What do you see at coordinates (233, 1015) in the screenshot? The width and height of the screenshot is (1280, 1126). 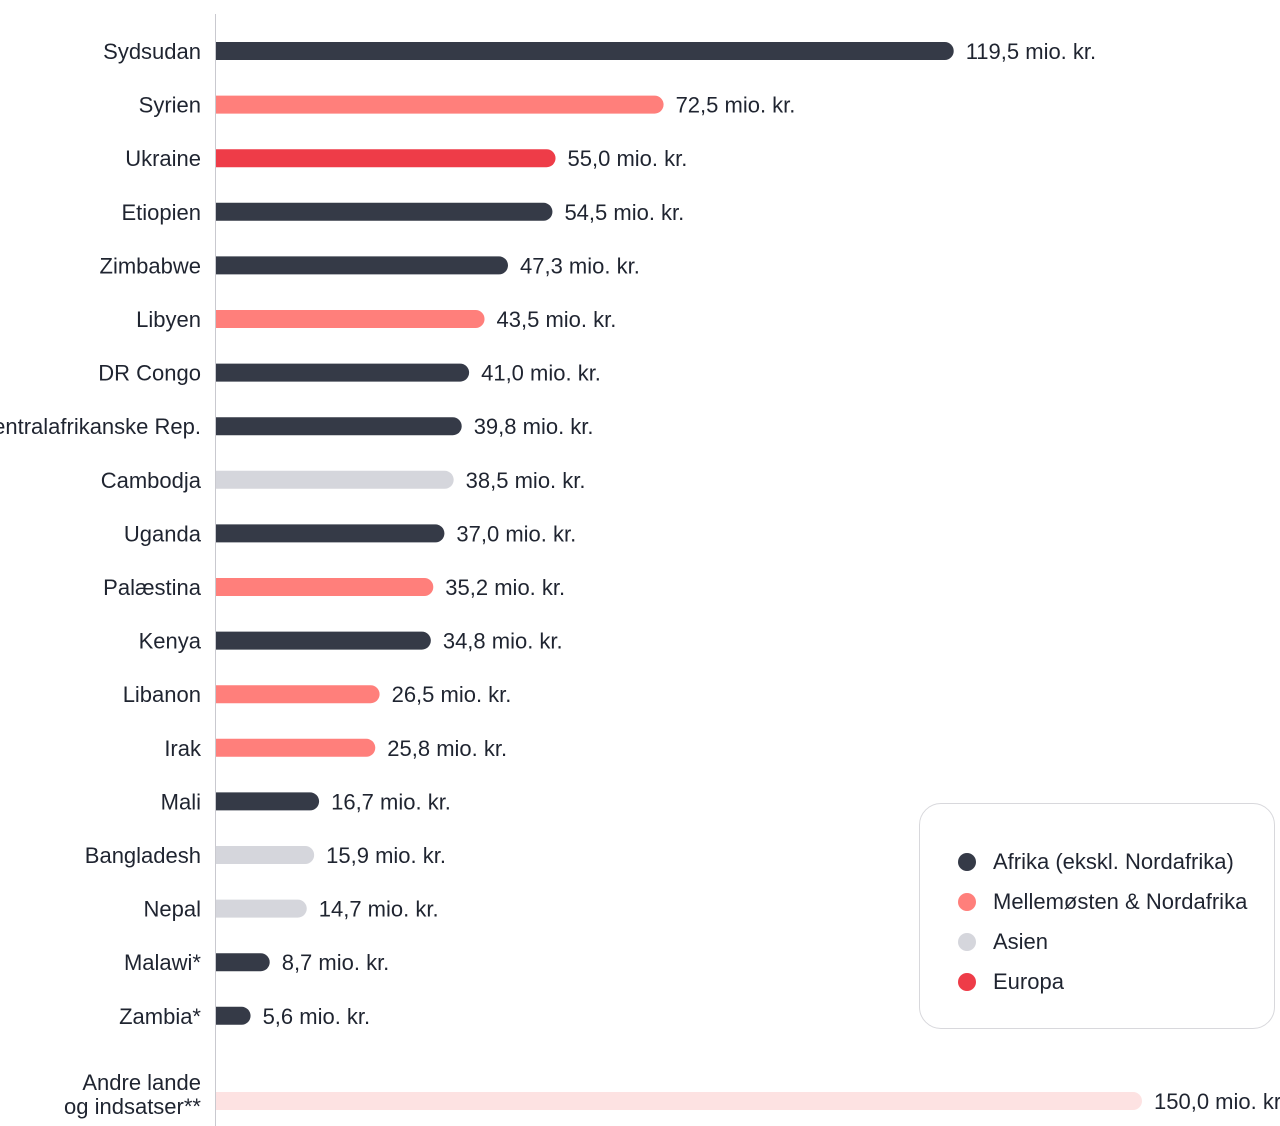 I see `bar-zambia` at bounding box center [233, 1015].